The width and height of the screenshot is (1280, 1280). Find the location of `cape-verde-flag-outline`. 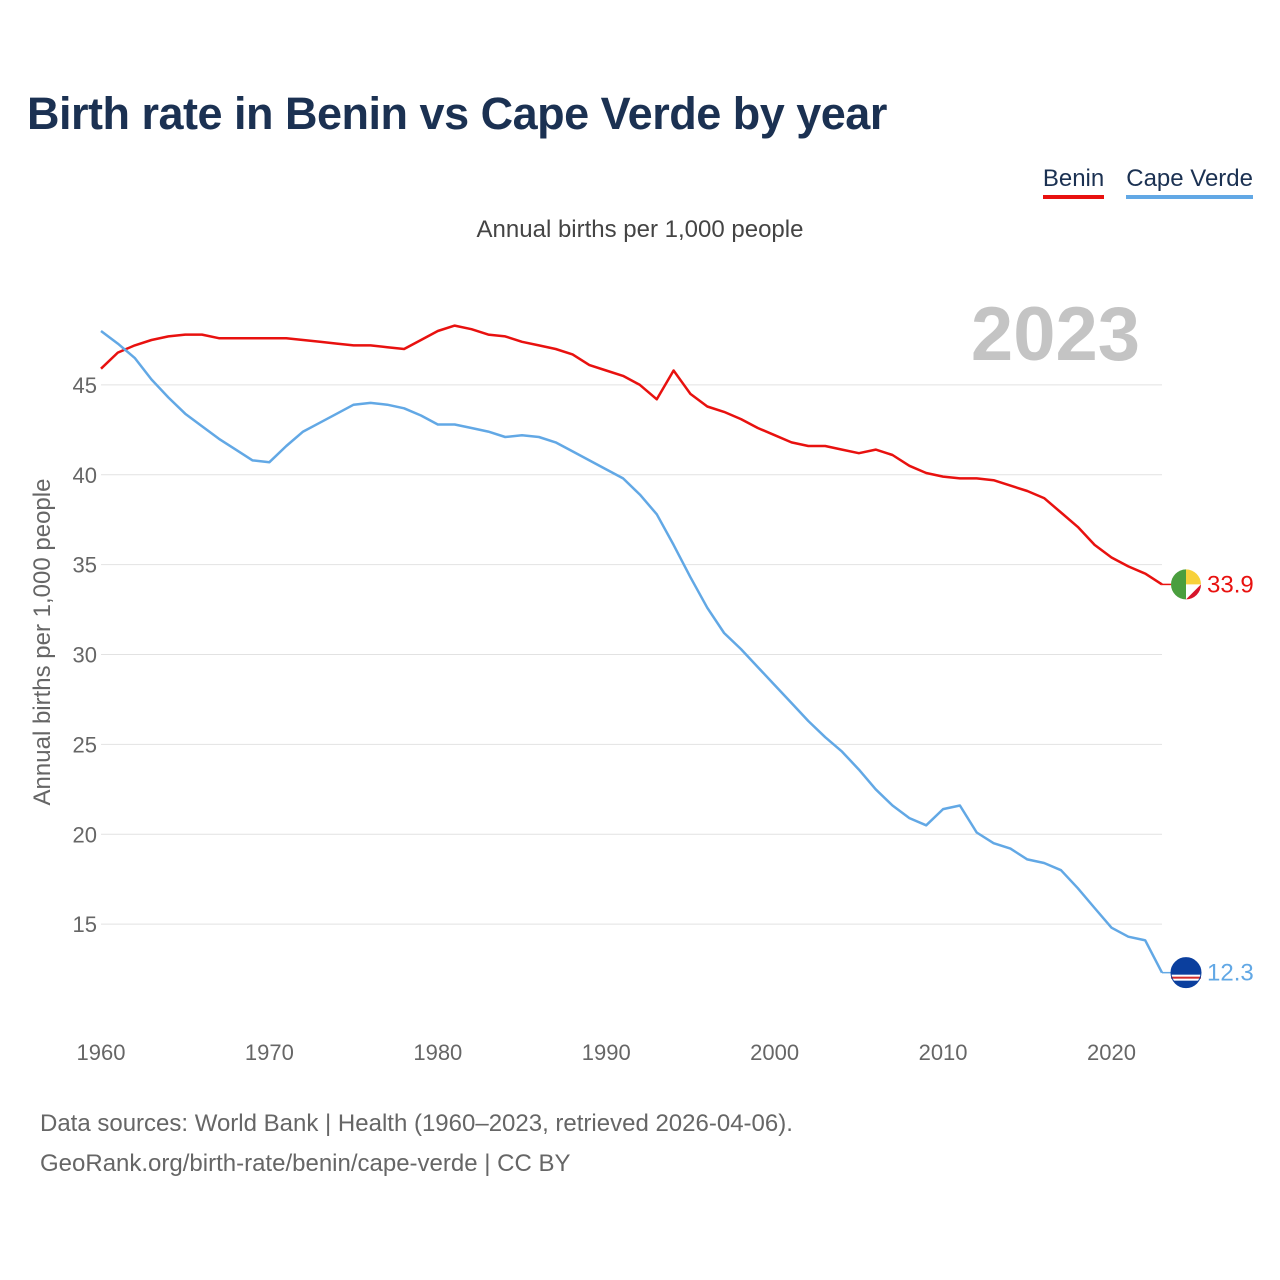

cape-verde-flag-outline is located at coordinates (1186, 973).